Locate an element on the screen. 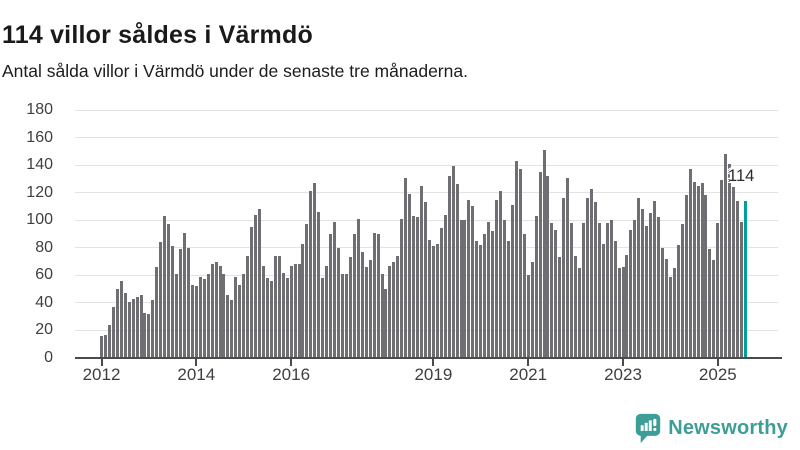 Image resolution: width=800 pixels, height=450 pixels. x-axis-label: 2012 is located at coordinates (101, 374).